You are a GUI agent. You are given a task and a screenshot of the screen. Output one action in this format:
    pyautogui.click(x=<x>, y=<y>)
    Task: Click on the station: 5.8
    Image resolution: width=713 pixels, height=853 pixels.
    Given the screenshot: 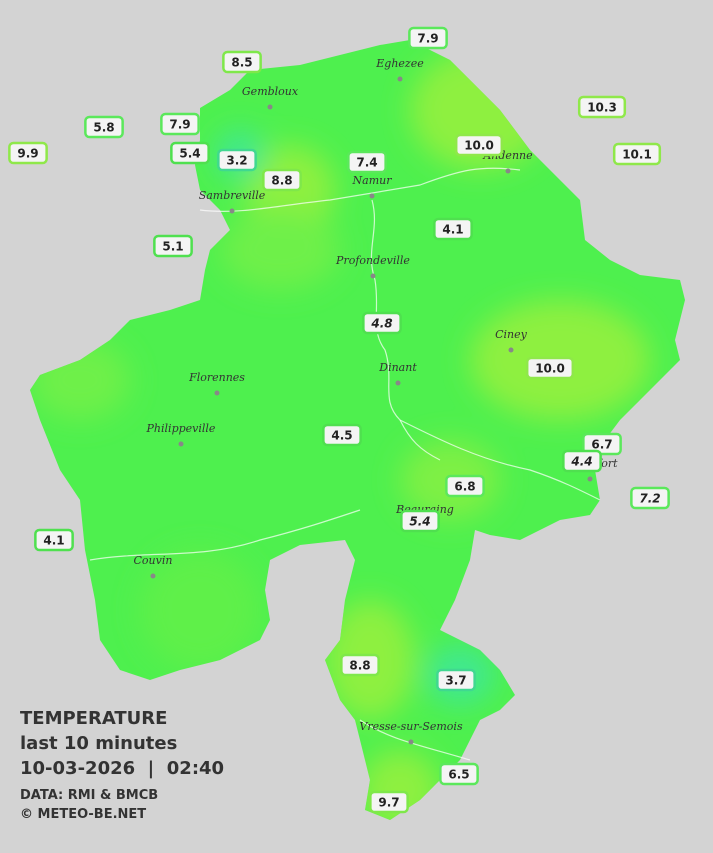 What is the action you would take?
    pyautogui.click(x=104, y=127)
    